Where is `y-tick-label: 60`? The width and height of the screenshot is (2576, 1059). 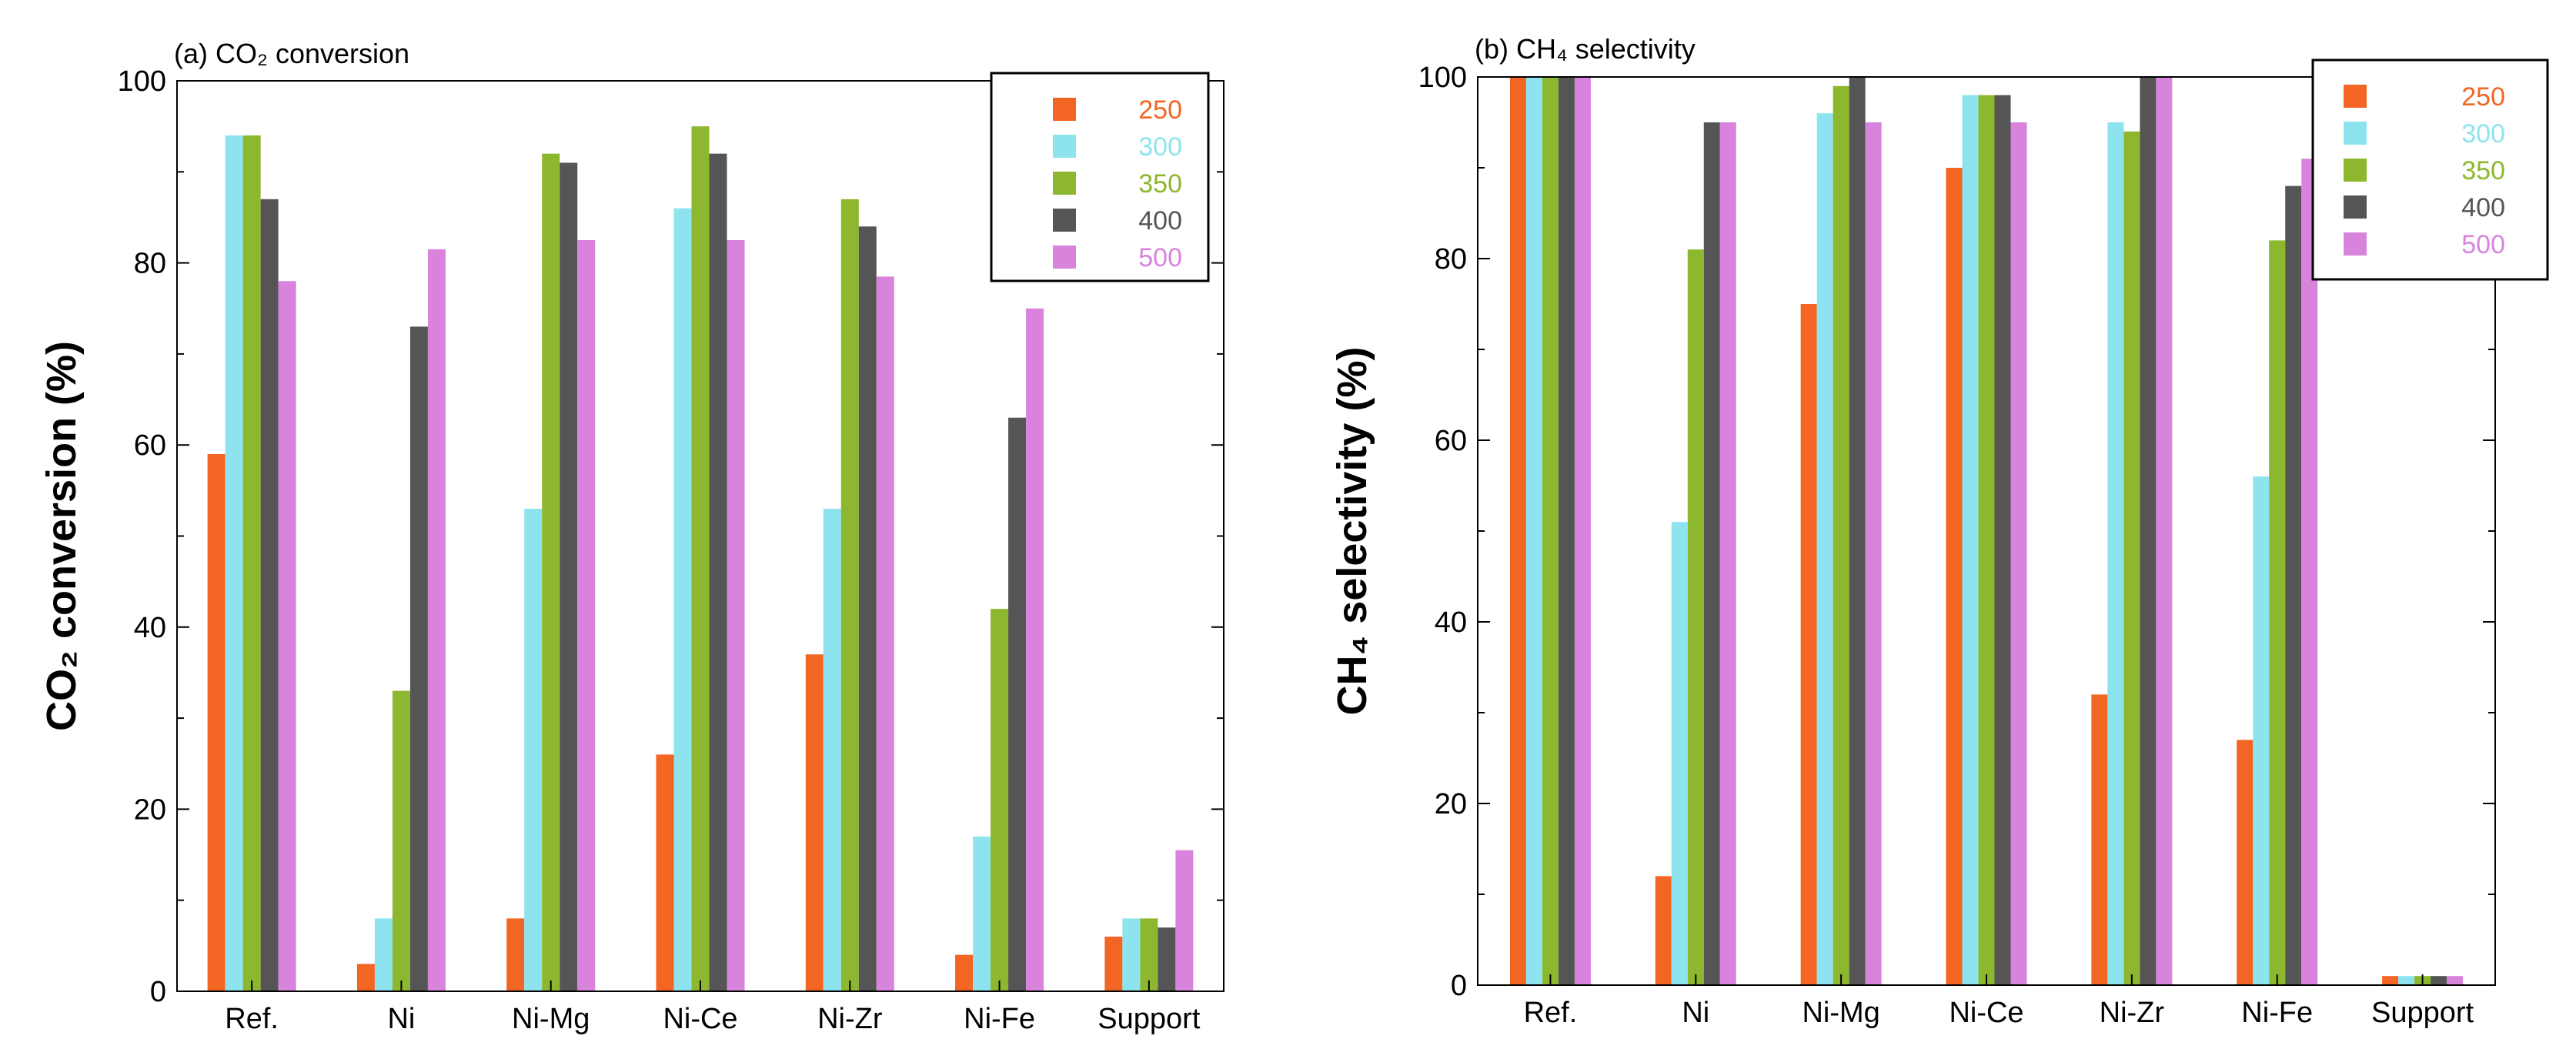
y-tick-label: 60 is located at coordinates (1451, 441).